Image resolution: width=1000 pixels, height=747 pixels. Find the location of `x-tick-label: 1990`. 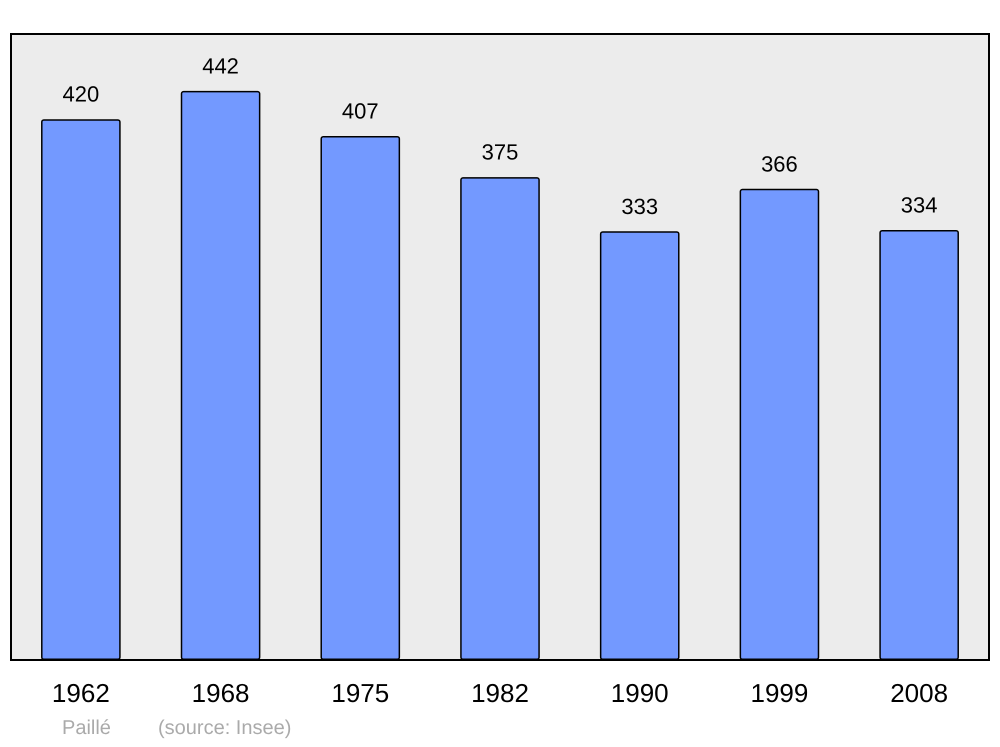

x-tick-label: 1990 is located at coordinates (639, 693).